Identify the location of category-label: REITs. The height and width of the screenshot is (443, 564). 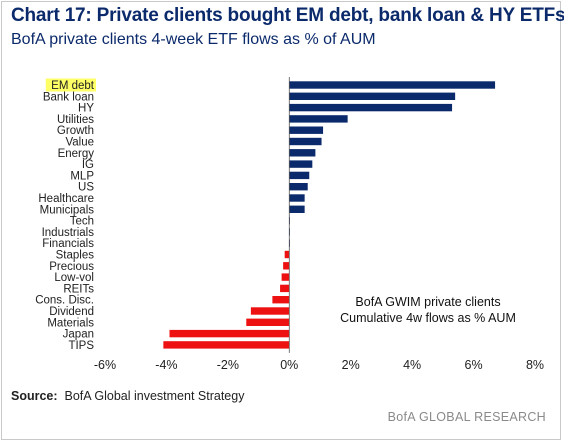
(78, 289).